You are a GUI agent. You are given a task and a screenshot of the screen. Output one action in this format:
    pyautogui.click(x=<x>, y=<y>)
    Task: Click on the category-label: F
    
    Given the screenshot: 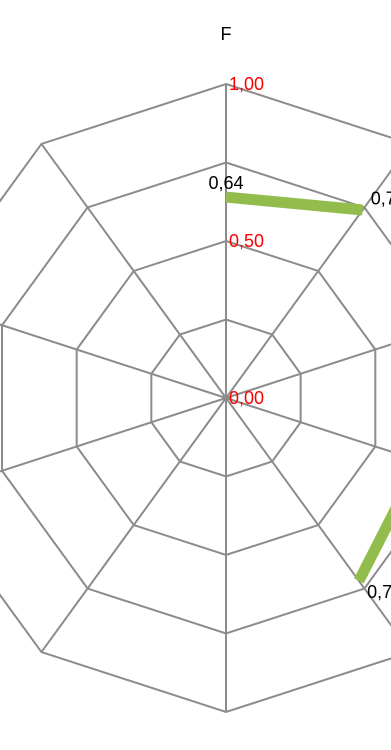 What is the action you would take?
    pyautogui.click(x=226, y=34)
    